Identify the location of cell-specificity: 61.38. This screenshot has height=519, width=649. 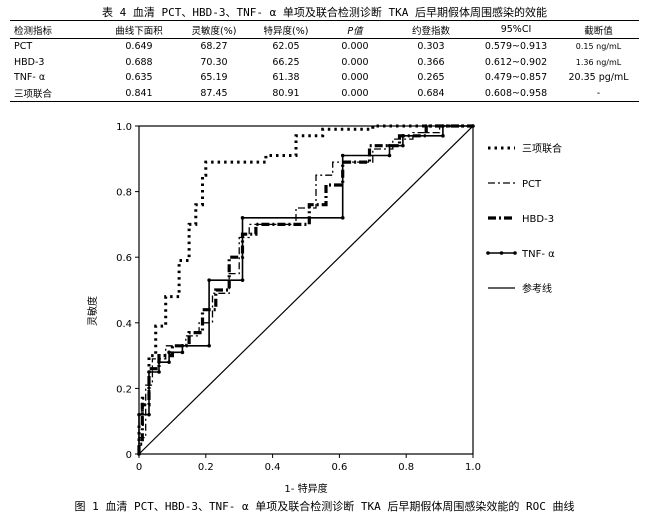
(286, 78).